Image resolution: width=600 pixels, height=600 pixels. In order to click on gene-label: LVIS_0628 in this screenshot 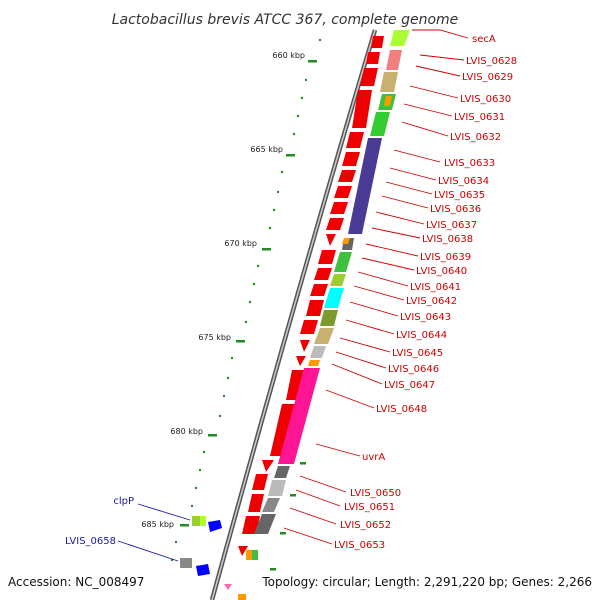, I will do `click(491, 61)`.